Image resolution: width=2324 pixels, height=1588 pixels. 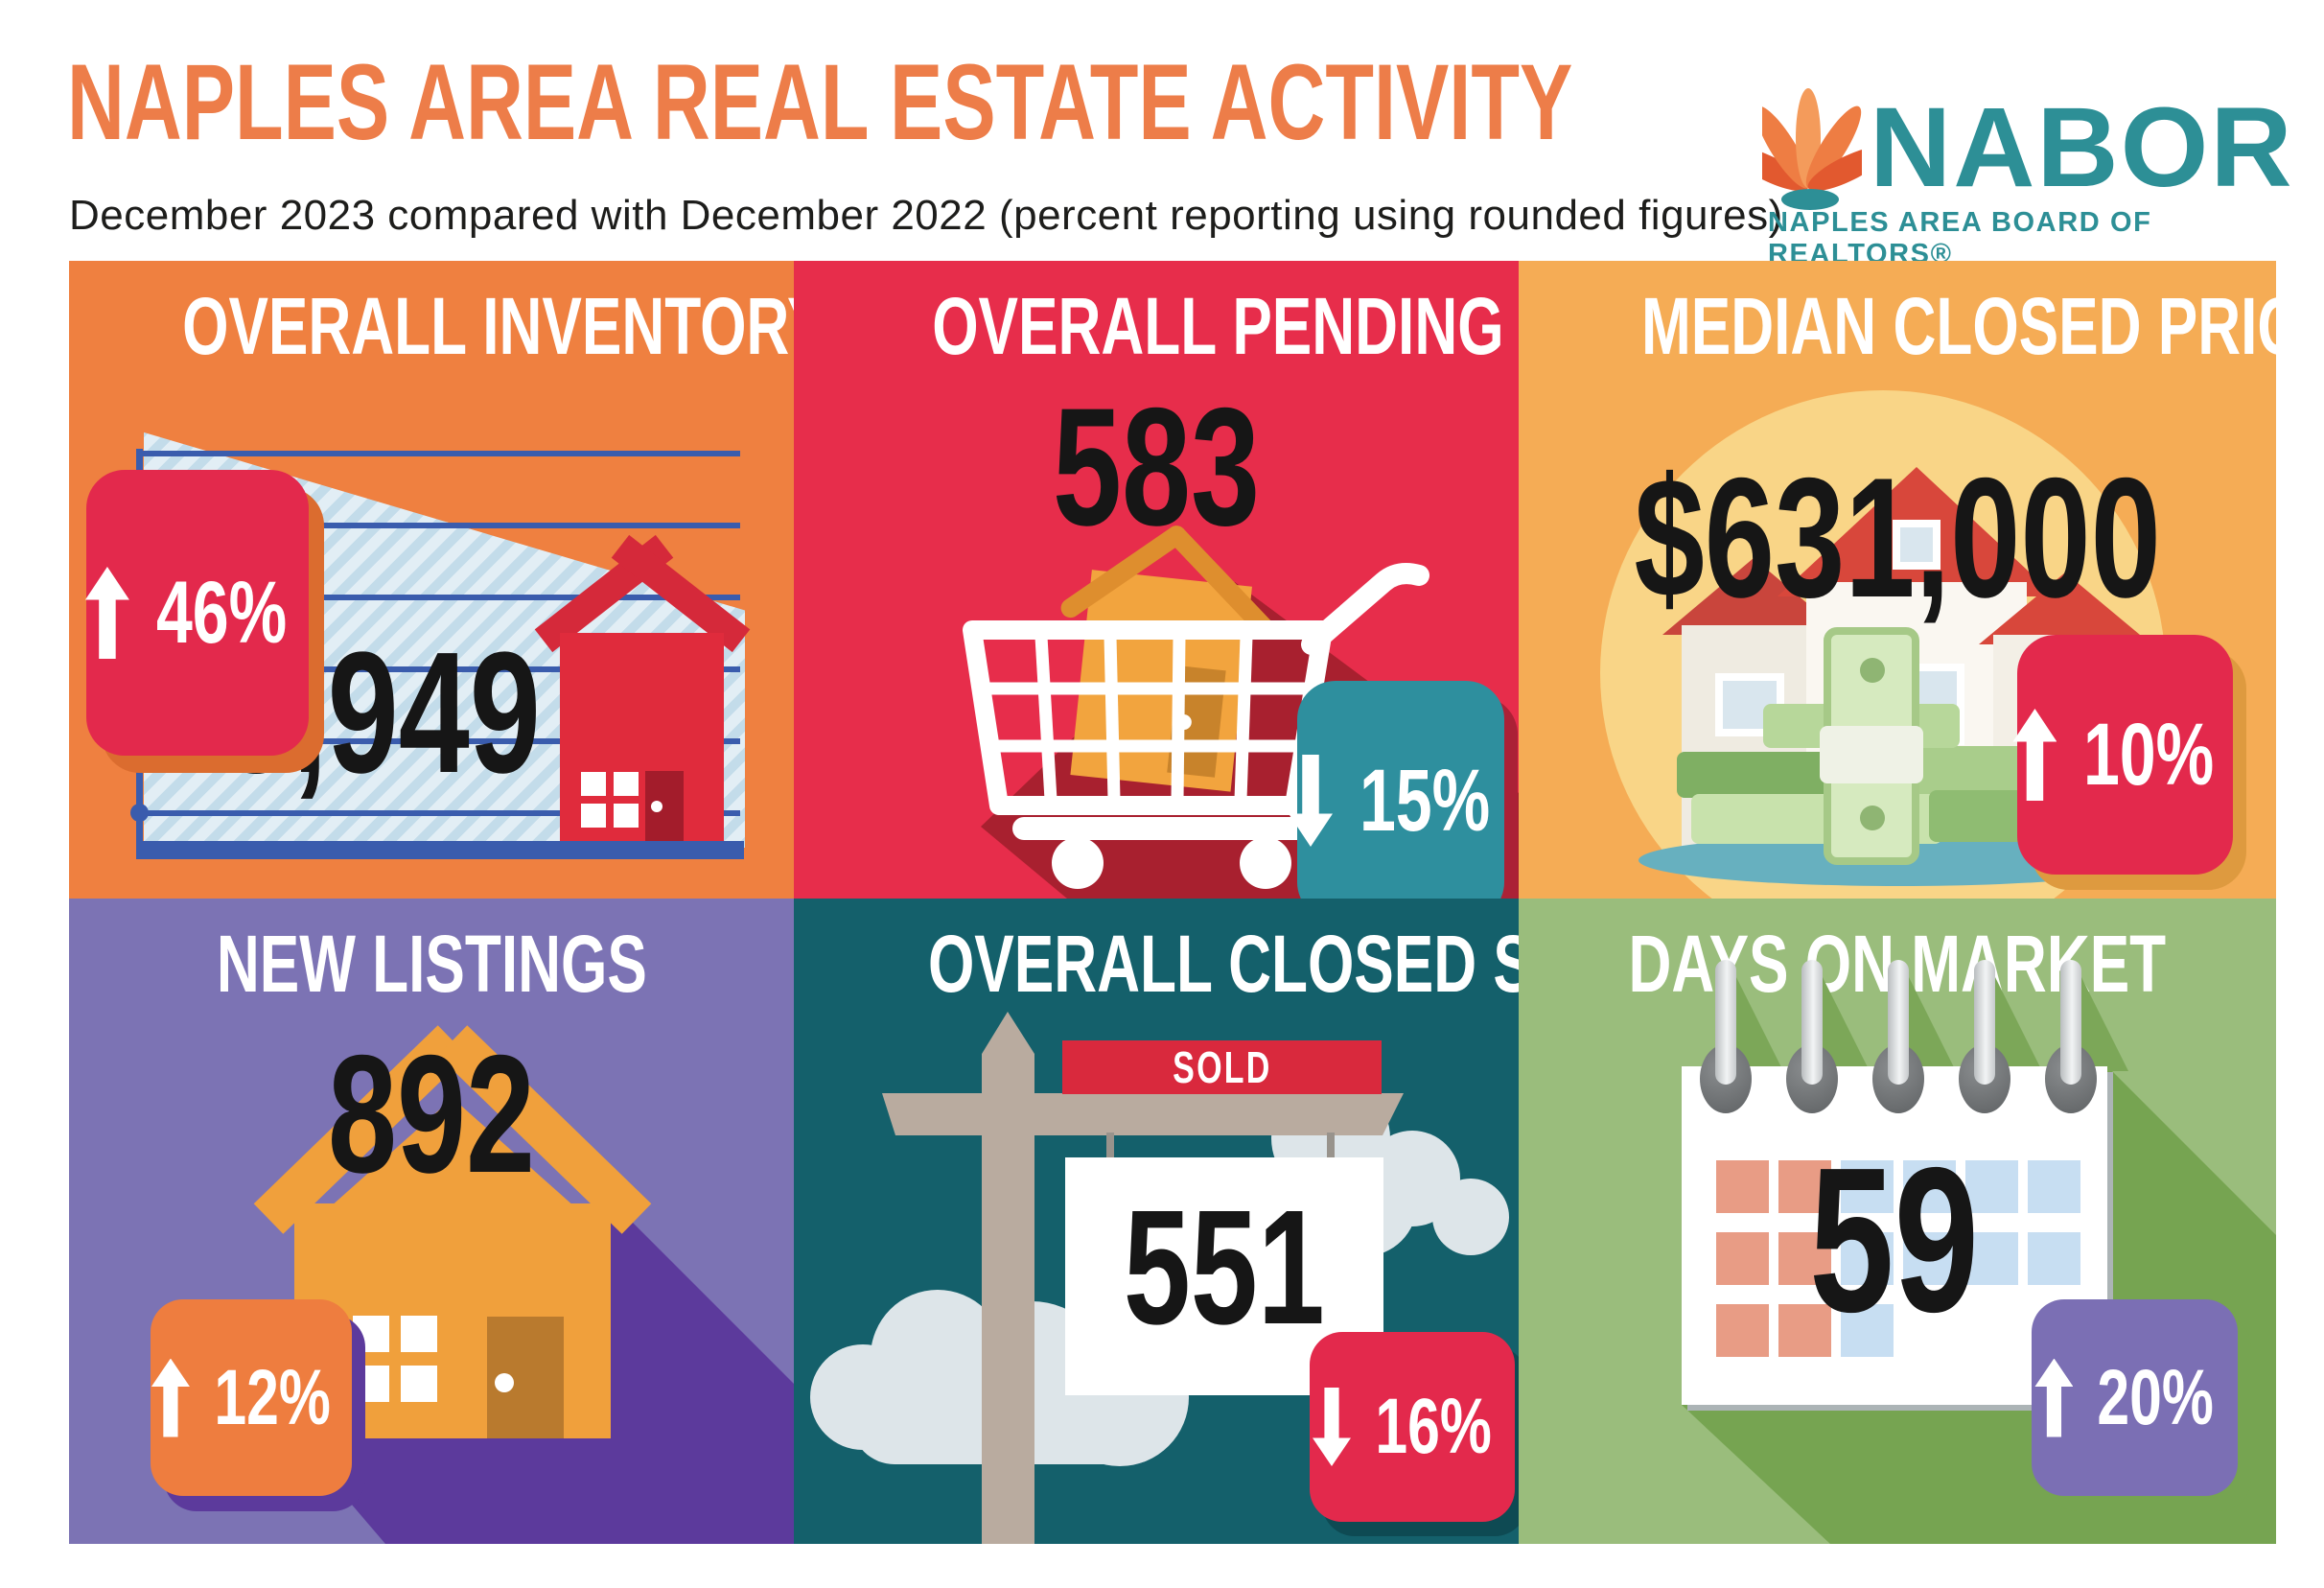 I want to click on signpost-icon, so click(x=1143, y=1278).